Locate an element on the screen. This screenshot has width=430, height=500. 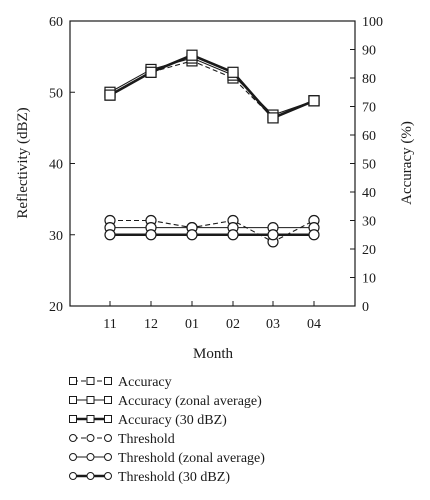
legend-label: Threshold (30 dBZ) is located at coordinates (174, 477).